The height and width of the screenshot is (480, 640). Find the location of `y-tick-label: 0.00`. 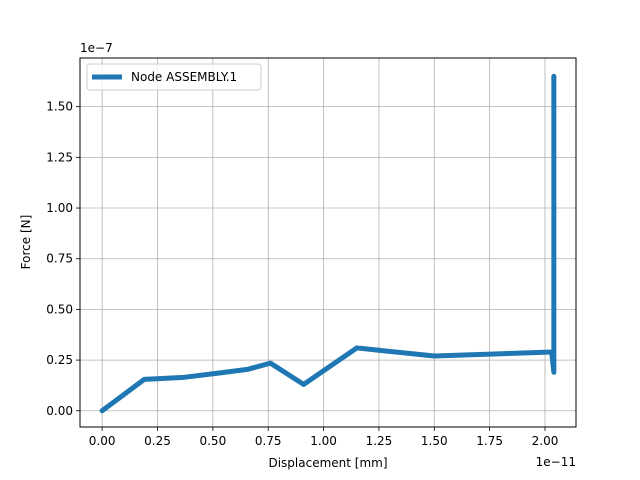

y-tick-label: 0.00 is located at coordinates (59, 411).